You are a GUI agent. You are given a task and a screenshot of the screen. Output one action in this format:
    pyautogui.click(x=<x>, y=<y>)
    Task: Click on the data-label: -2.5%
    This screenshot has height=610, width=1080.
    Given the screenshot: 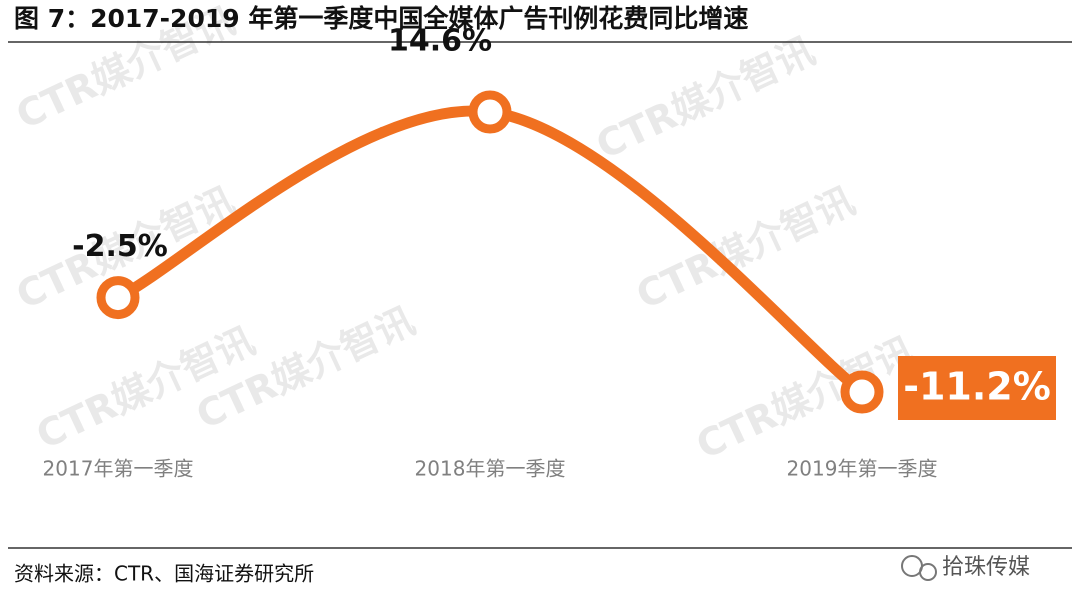 What is the action you would take?
    pyautogui.click(x=120, y=246)
    